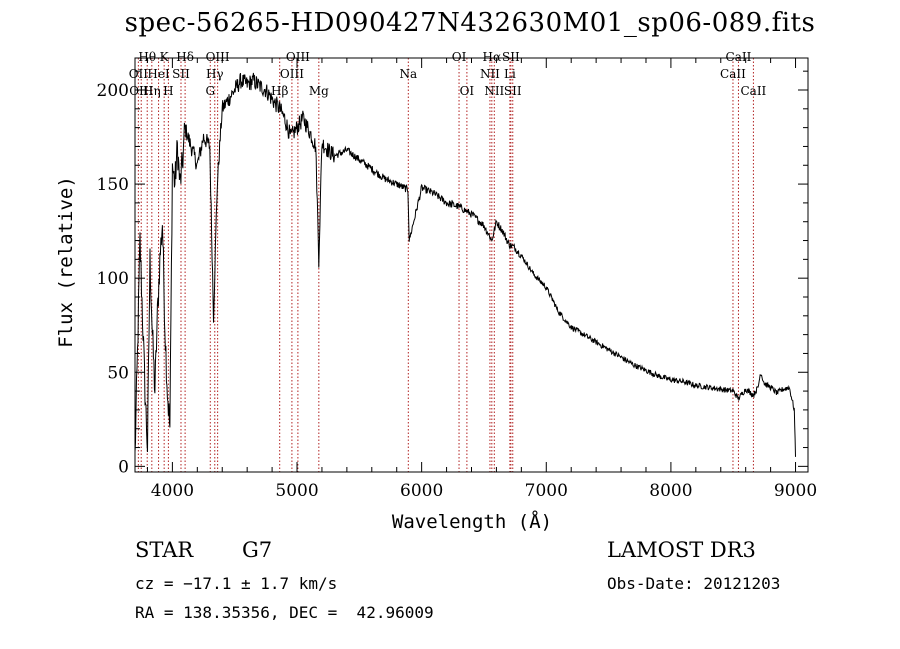  Describe the element at coordinates (467, 91) in the screenshot. I see `line-label-18: OI` at that location.